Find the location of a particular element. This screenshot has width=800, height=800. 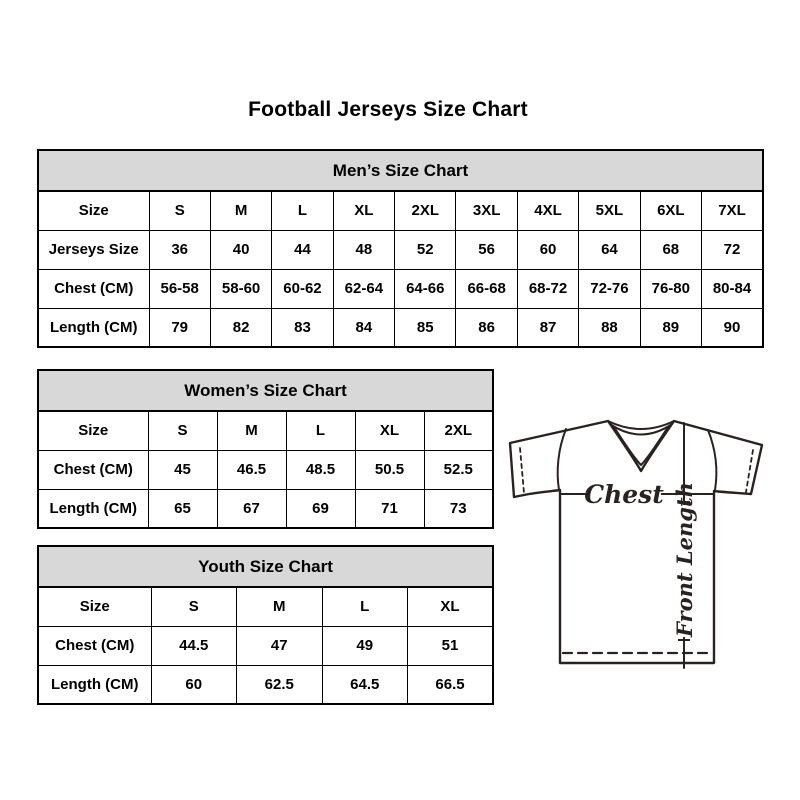

value-cell: 76-80 is located at coordinates (671, 288).